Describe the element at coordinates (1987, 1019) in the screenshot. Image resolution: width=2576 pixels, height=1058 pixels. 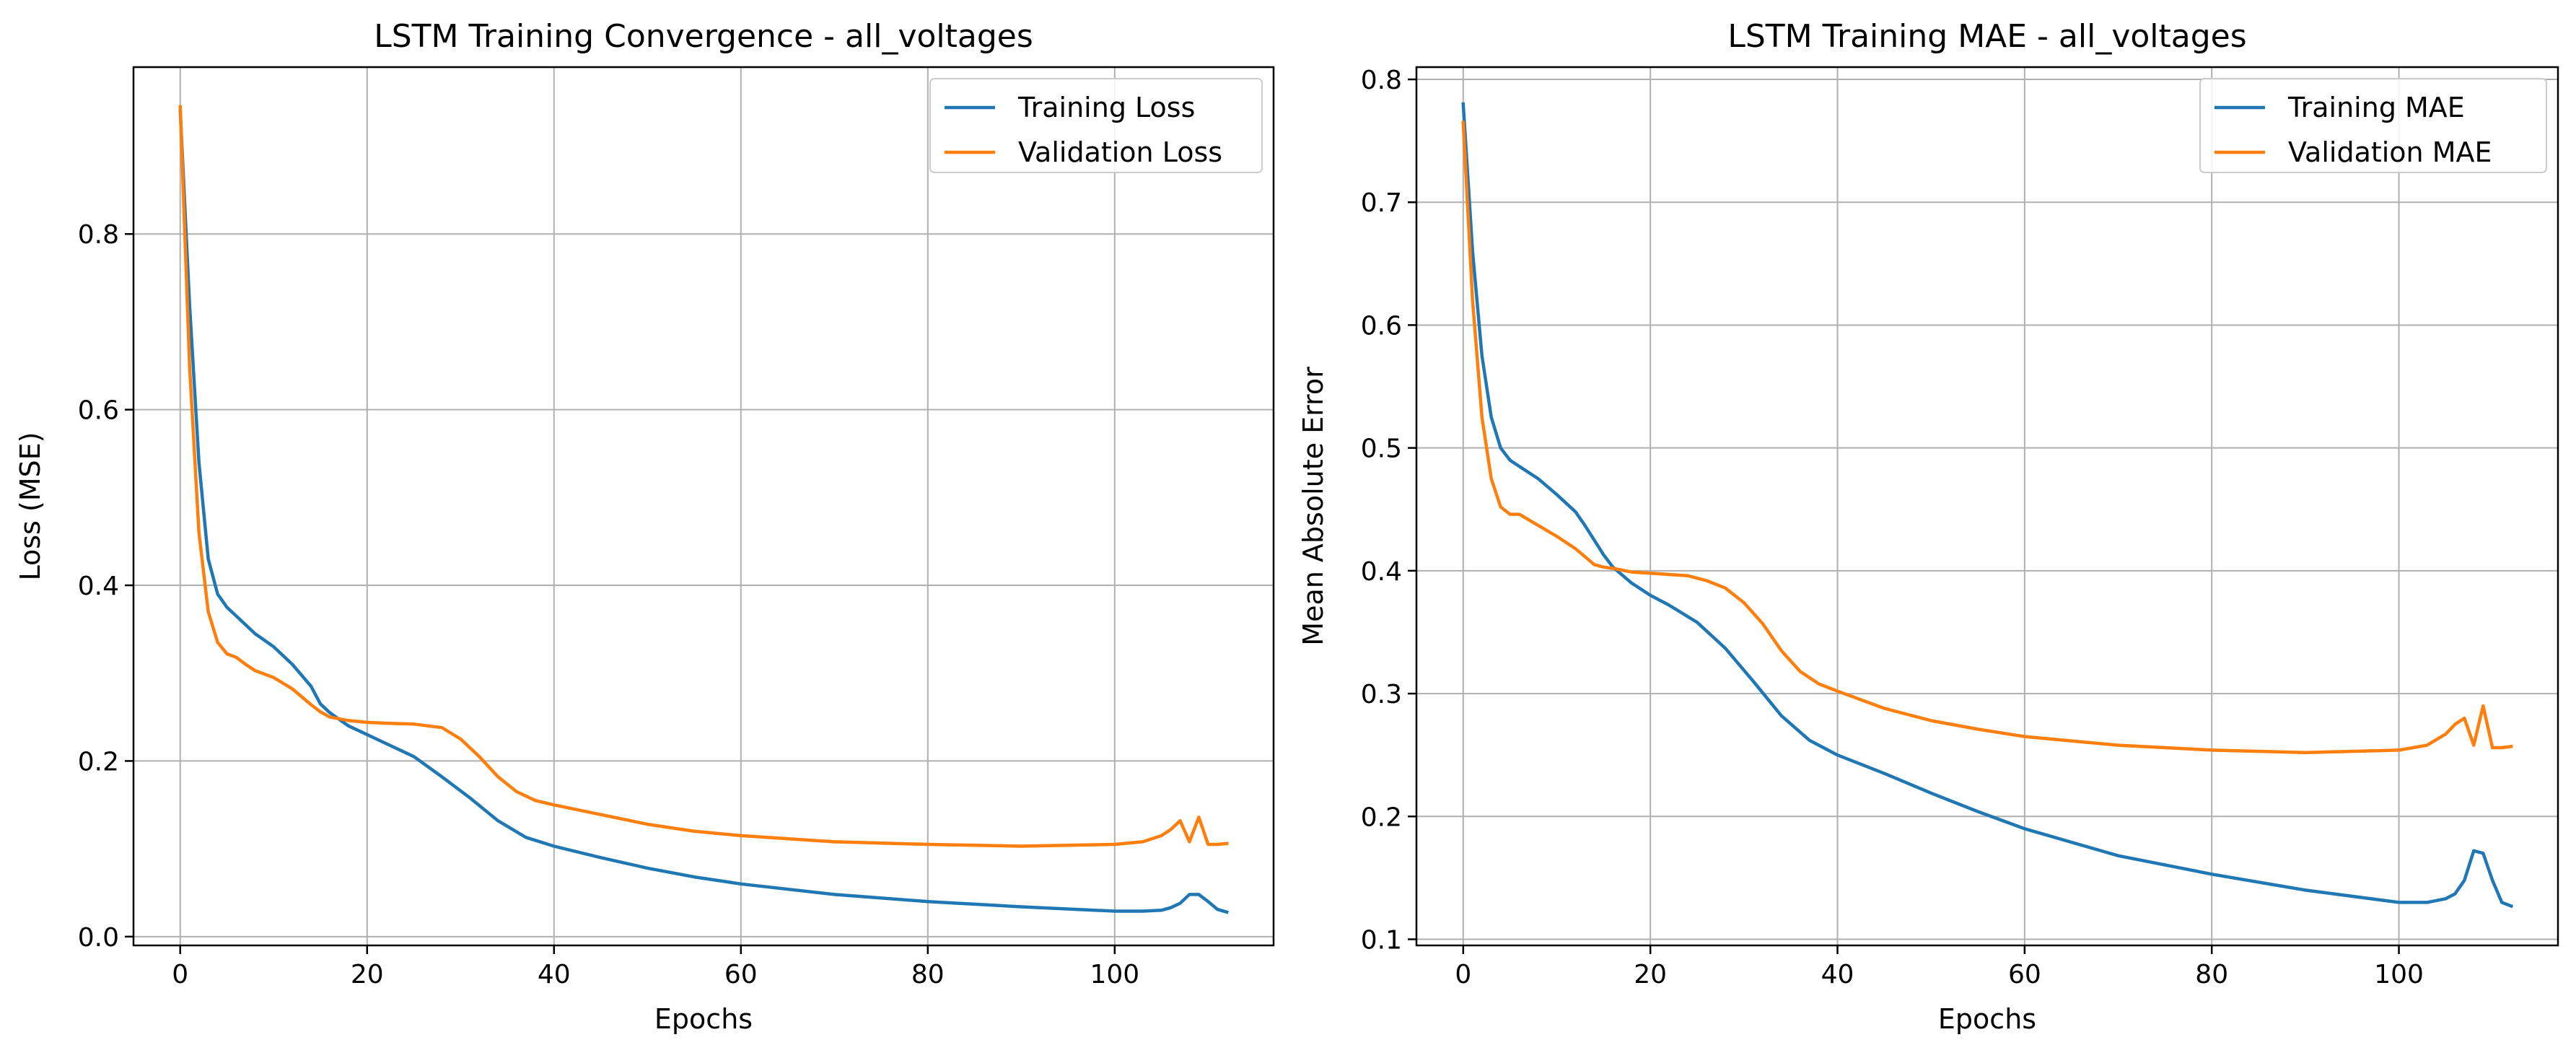
I see `mae-x-axis-label: Epochs` at that location.